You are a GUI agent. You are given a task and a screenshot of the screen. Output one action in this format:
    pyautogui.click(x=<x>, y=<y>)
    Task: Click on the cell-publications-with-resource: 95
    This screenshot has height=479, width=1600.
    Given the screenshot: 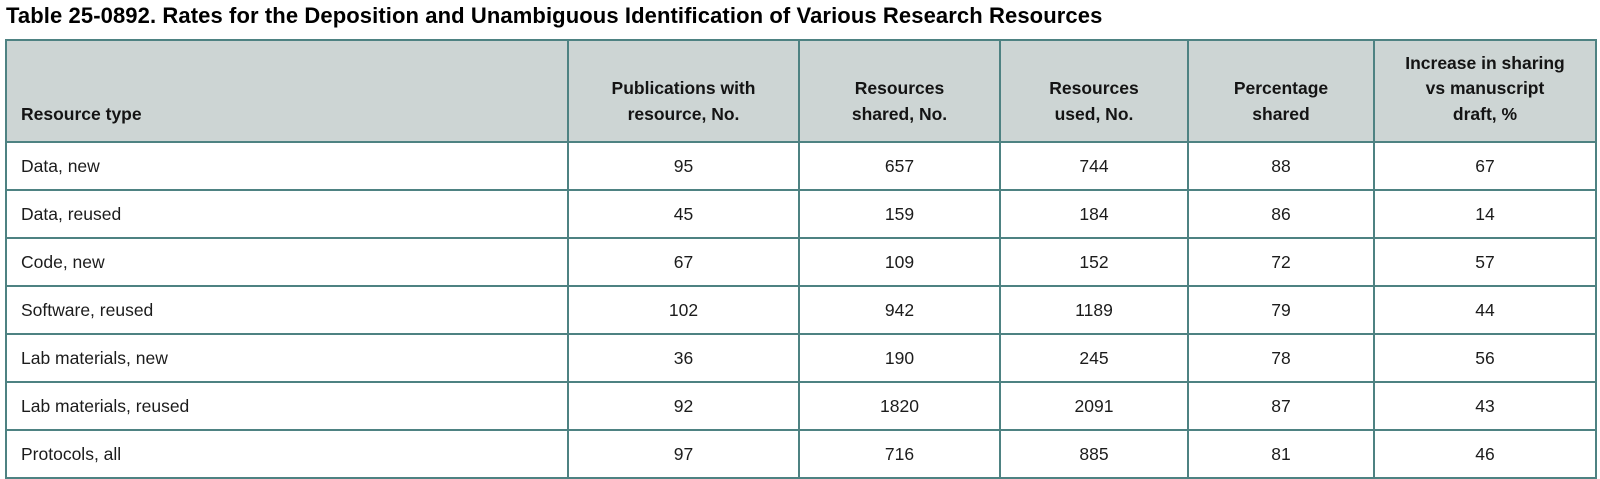 What is the action you would take?
    pyautogui.click(x=683, y=166)
    